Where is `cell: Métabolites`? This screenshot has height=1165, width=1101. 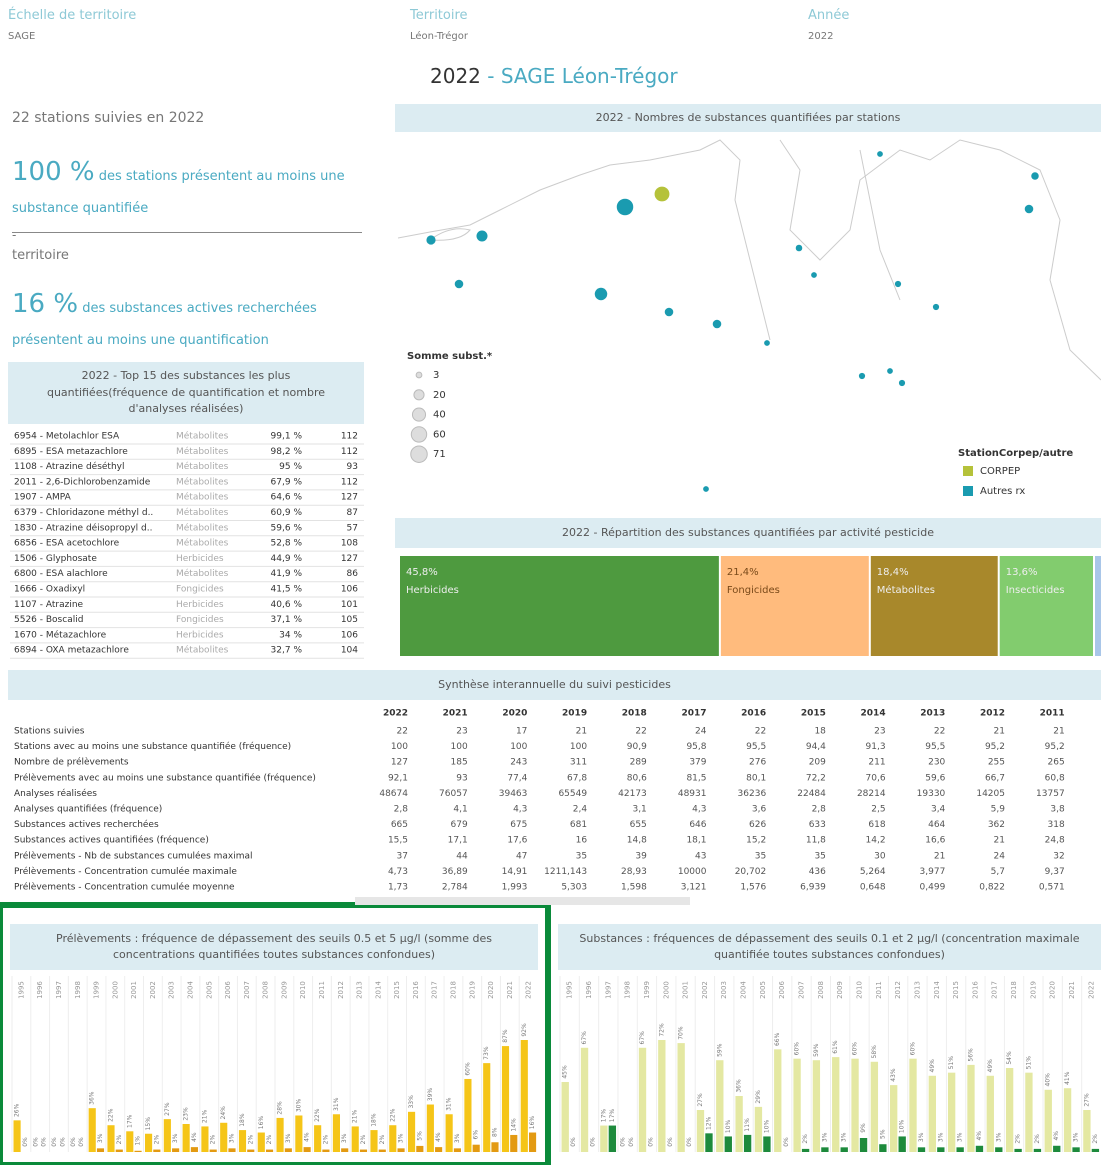 cell: Métabolites is located at coordinates (202, 527).